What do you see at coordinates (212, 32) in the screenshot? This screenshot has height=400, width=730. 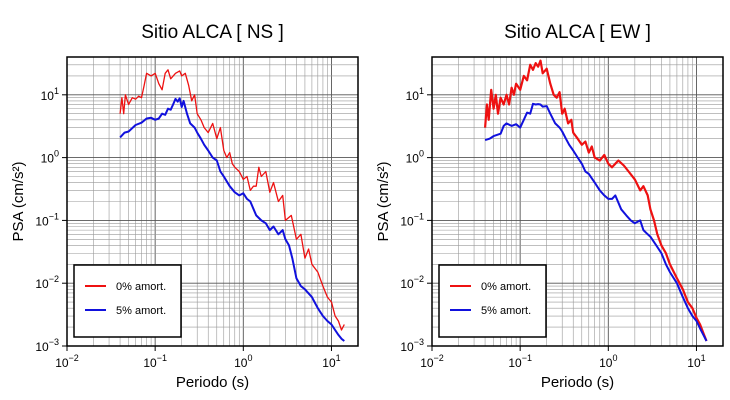 I see `chart-title: Sitio ALCA [ NS ]` at bounding box center [212, 32].